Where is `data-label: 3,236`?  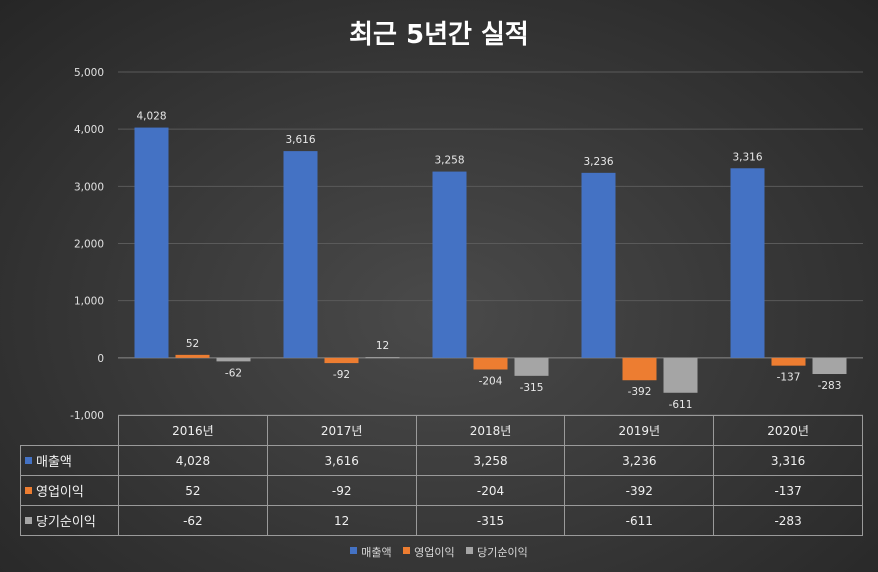
data-label: 3,236 is located at coordinates (598, 162).